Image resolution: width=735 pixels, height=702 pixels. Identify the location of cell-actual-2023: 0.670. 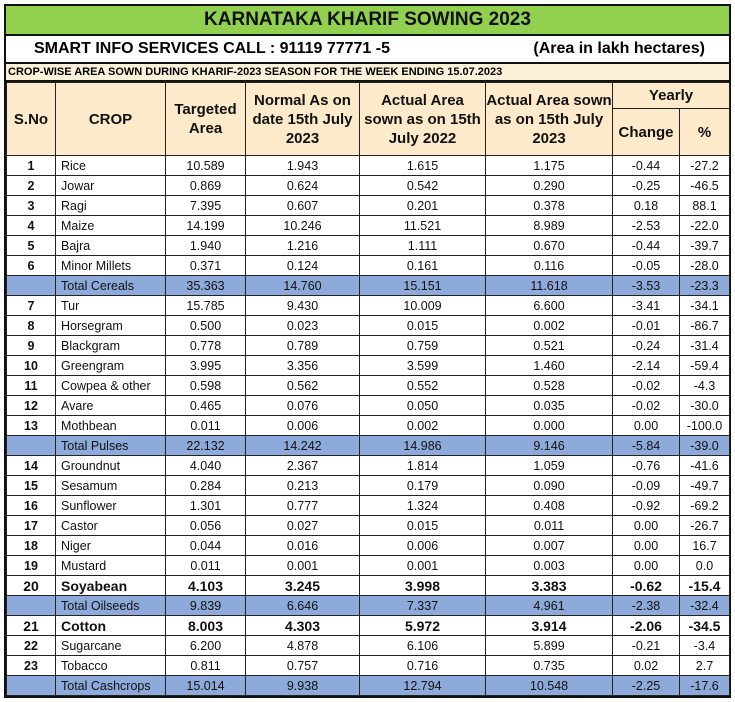
(549, 245).